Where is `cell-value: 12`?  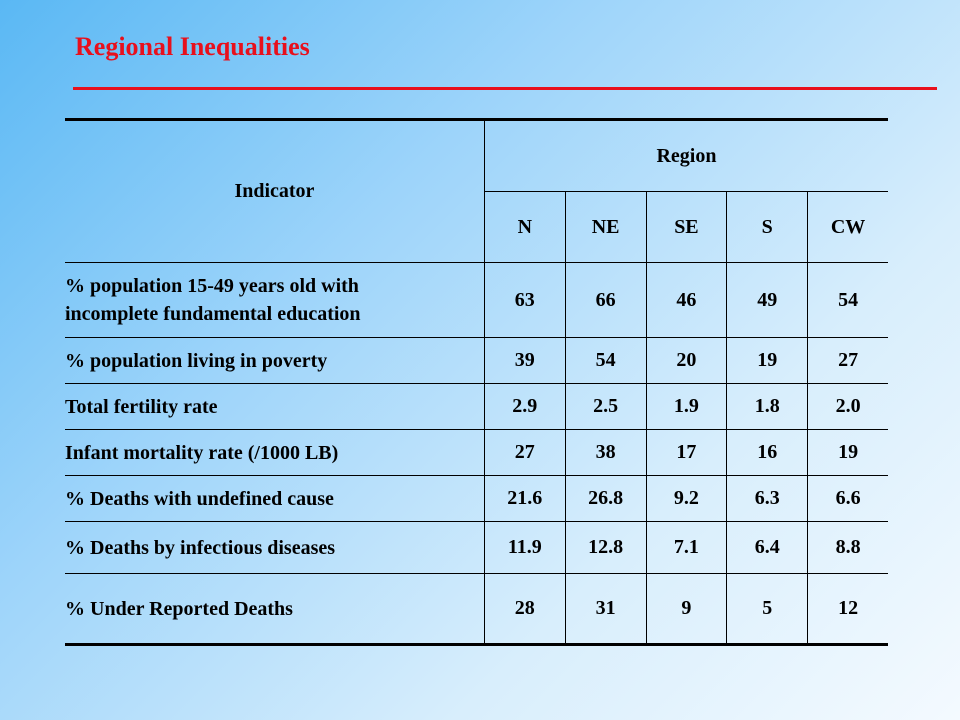
cell-value: 12 is located at coordinates (847, 609).